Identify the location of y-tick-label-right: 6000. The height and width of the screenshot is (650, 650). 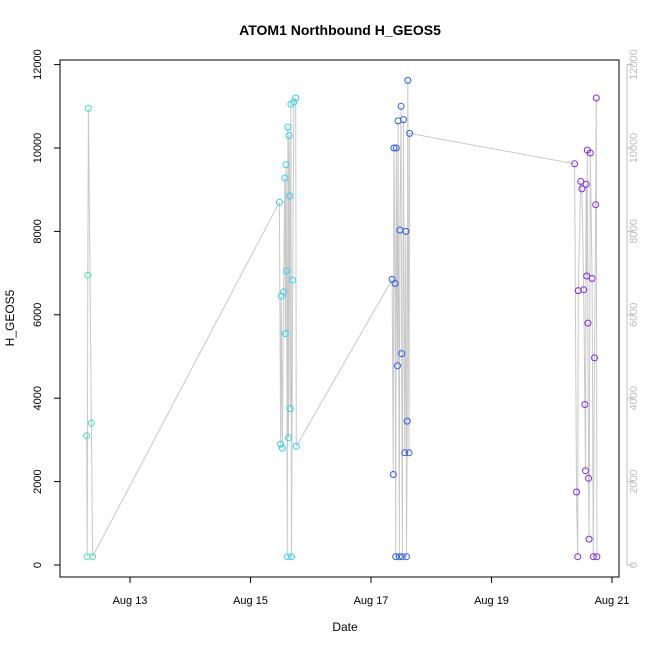
(634, 315).